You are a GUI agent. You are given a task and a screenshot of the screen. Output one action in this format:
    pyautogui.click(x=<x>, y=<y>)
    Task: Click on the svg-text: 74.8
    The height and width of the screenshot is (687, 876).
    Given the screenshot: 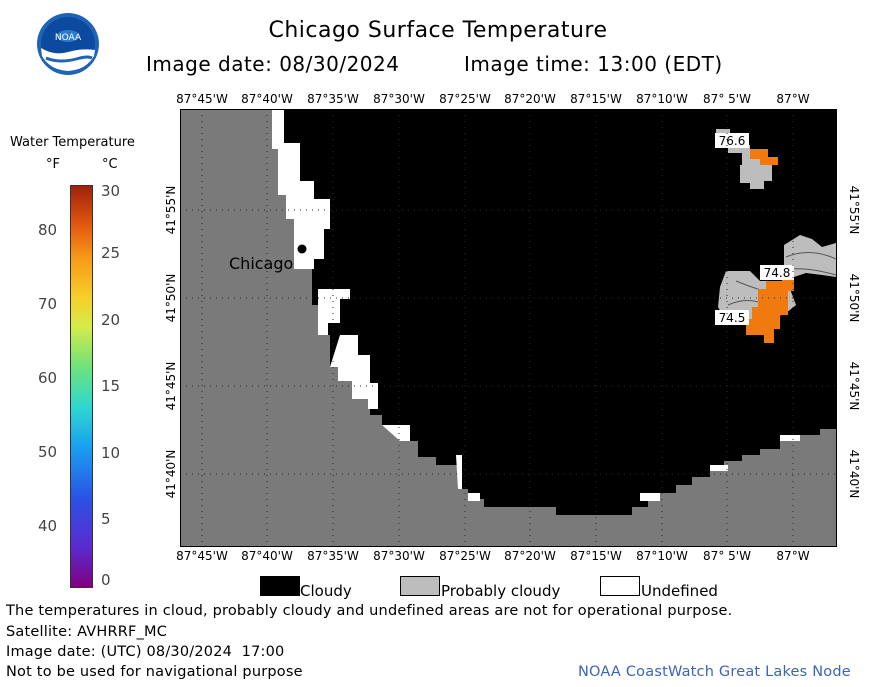 What is the action you would take?
    pyautogui.click(x=777, y=273)
    